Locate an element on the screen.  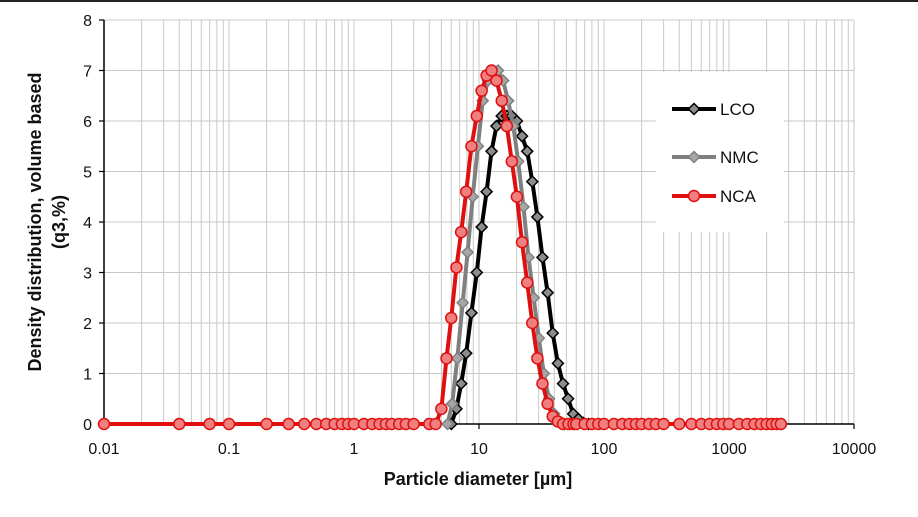
y-tick-label: 4 is located at coordinates (87, 223).